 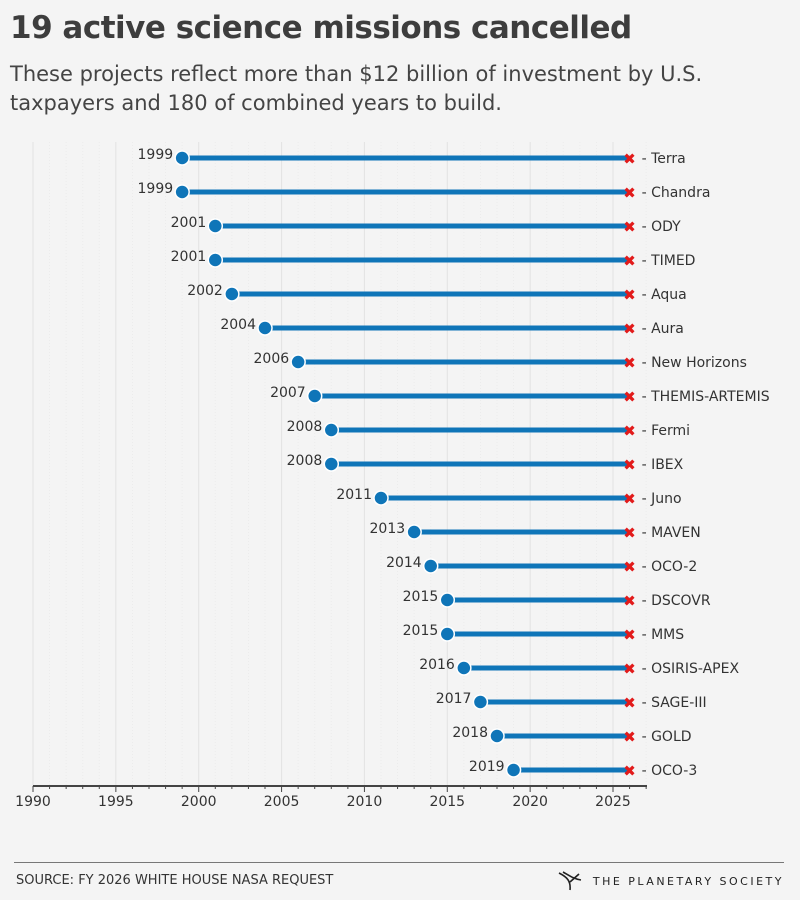 I want to click on mission-name: THEMIS-ARTEMIS, so click(x=710, y=397).